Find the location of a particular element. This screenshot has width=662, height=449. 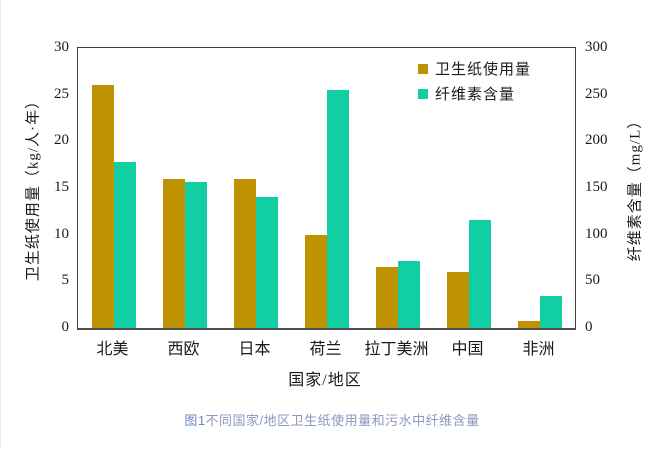

x-tick-label: 西欧 is located at coordinates (183, 349).